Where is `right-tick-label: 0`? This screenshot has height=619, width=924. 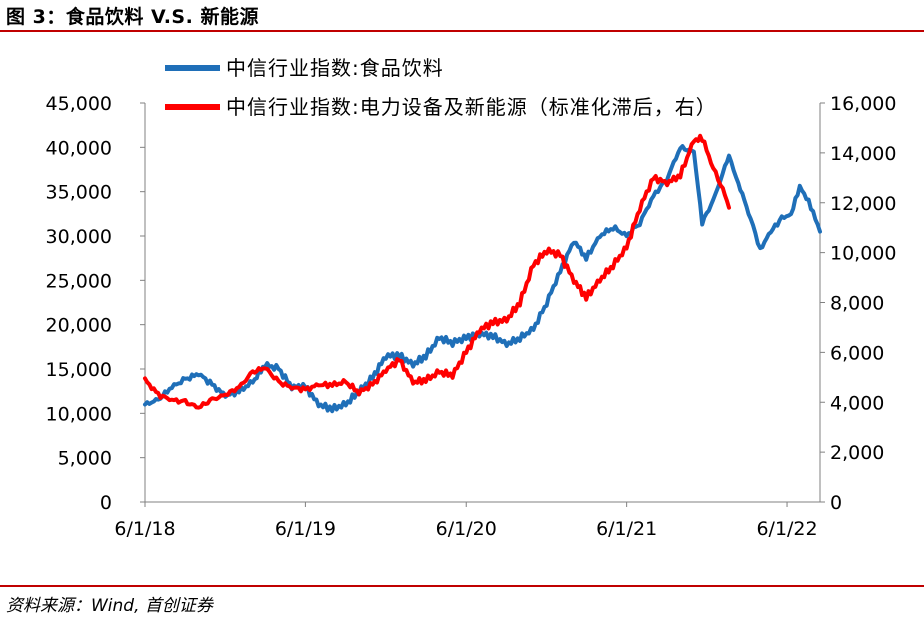
right-tick-label: 0 is located at coordinates (836, 503).